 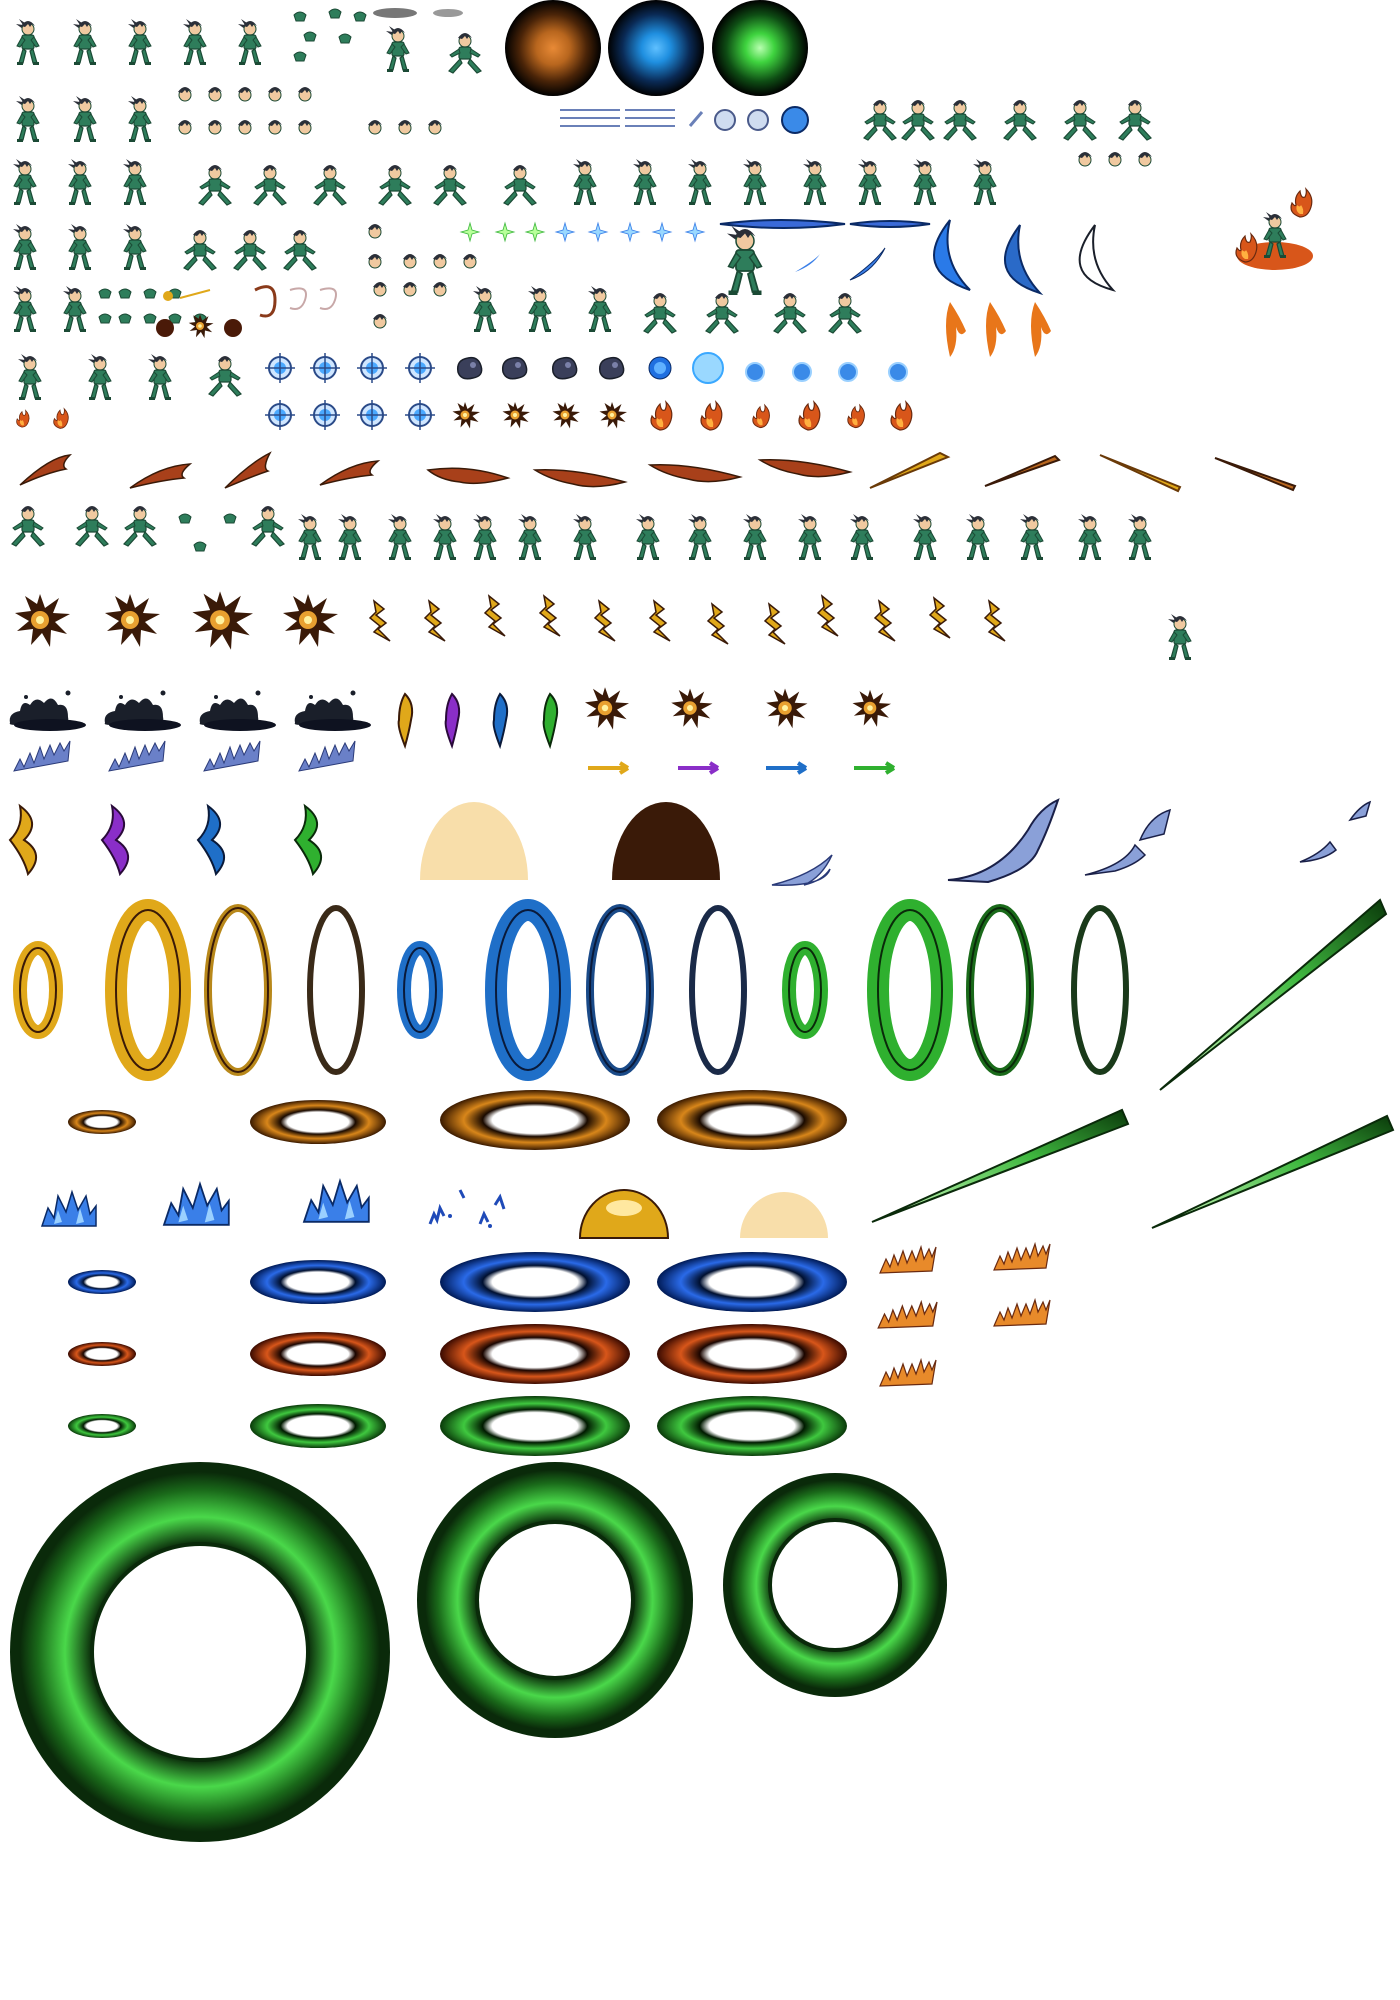 What do you see at coordinates (553, 48) in the screenshot?
I see `glow-orb-orange-icon` at bounding box center [553, 48].